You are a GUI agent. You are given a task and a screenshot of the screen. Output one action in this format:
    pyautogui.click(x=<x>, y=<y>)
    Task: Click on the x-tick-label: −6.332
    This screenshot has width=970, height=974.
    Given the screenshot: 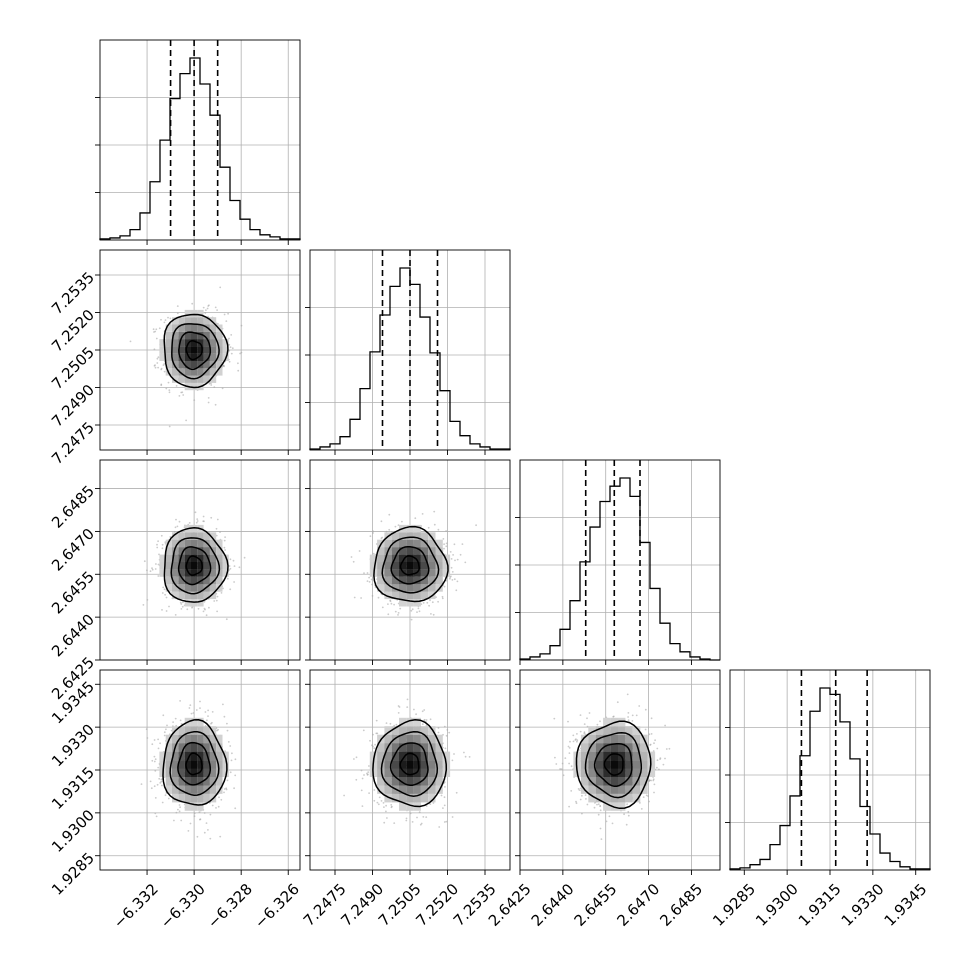 What is the action you would take?
    pyautogui.click(x=136, y=906)
    